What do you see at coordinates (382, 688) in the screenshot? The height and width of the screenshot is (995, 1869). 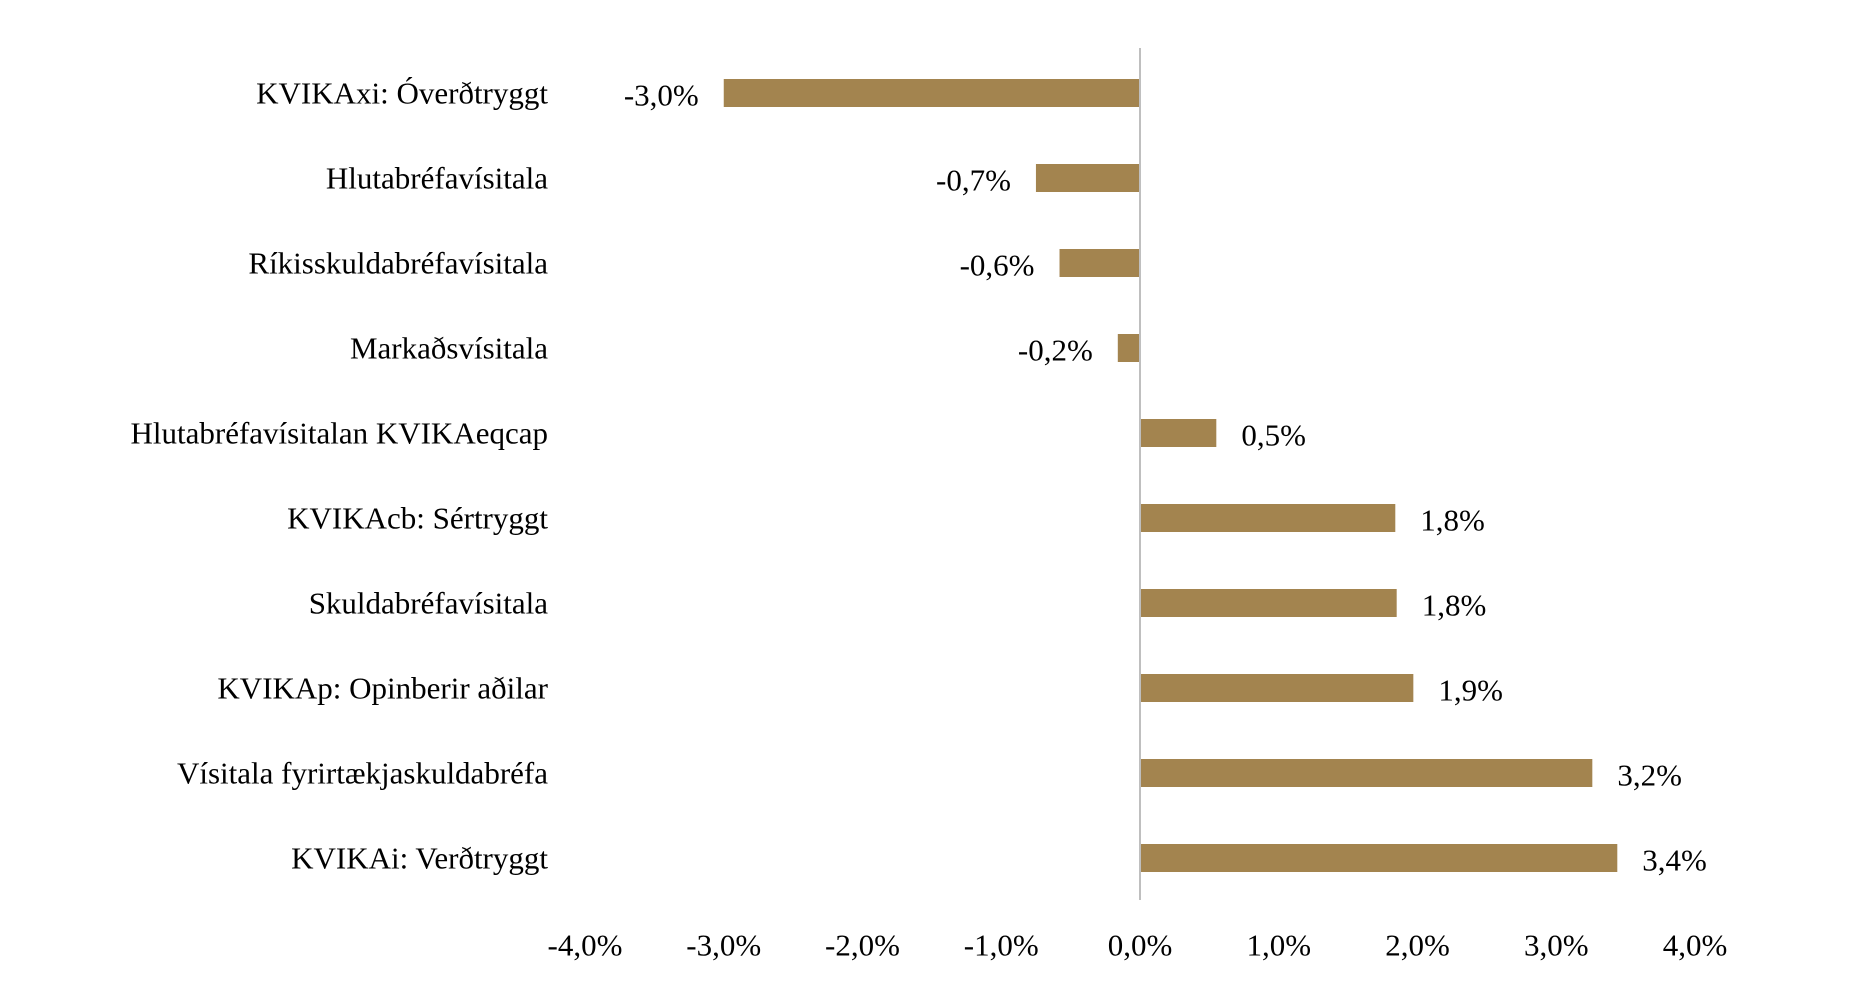 I see `category-label: KVIKAp: Opinberir aðilar` at bounding box center [382, 688].